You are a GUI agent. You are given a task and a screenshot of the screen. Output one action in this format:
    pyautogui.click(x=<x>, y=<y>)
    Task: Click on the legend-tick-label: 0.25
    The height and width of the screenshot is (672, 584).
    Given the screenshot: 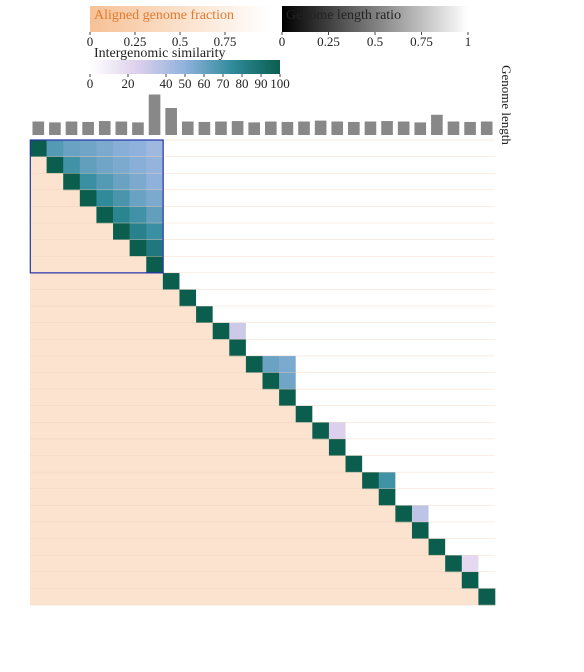 What is the action you would take?
    pyautogui.click(x=328, y=41)
    